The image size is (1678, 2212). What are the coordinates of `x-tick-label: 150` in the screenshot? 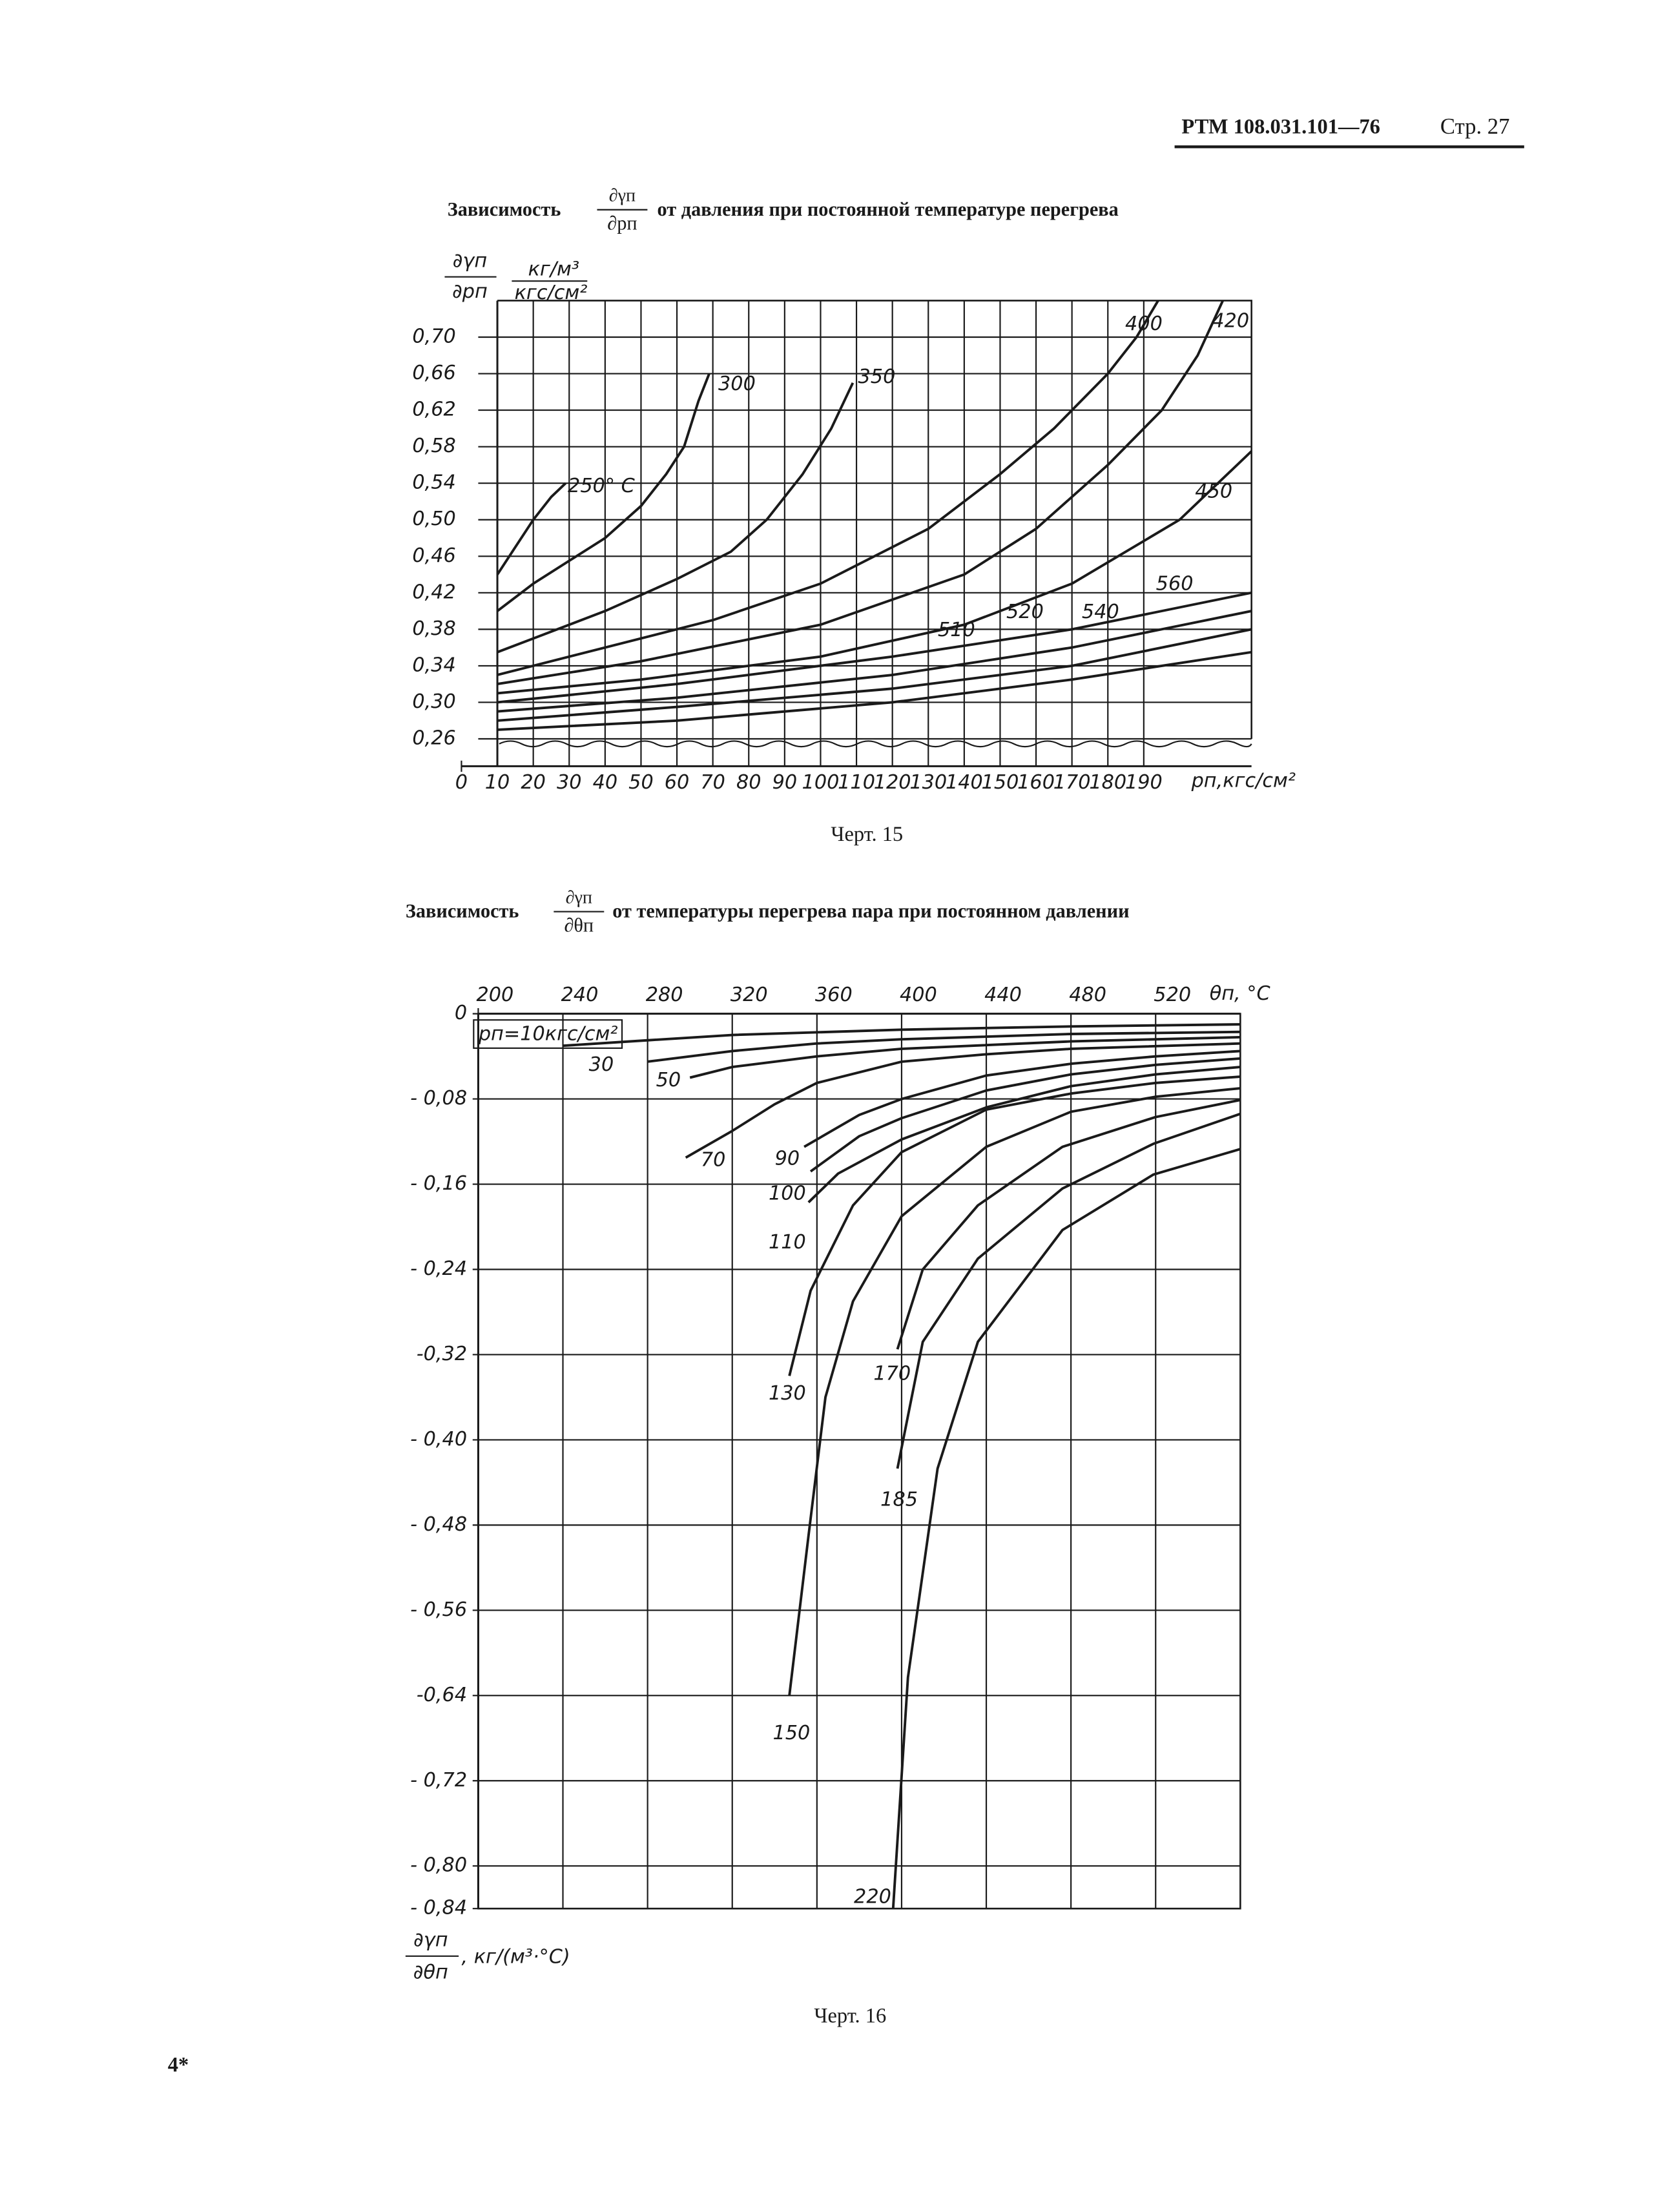 It's located at (1000, 782).